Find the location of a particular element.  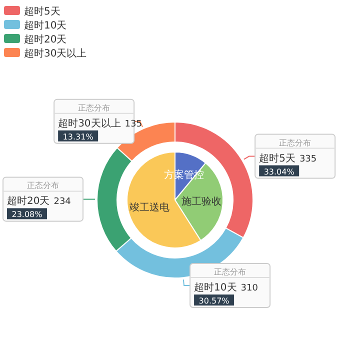

slice-label: 超时30天以上 is located at coordinates (89, 123).